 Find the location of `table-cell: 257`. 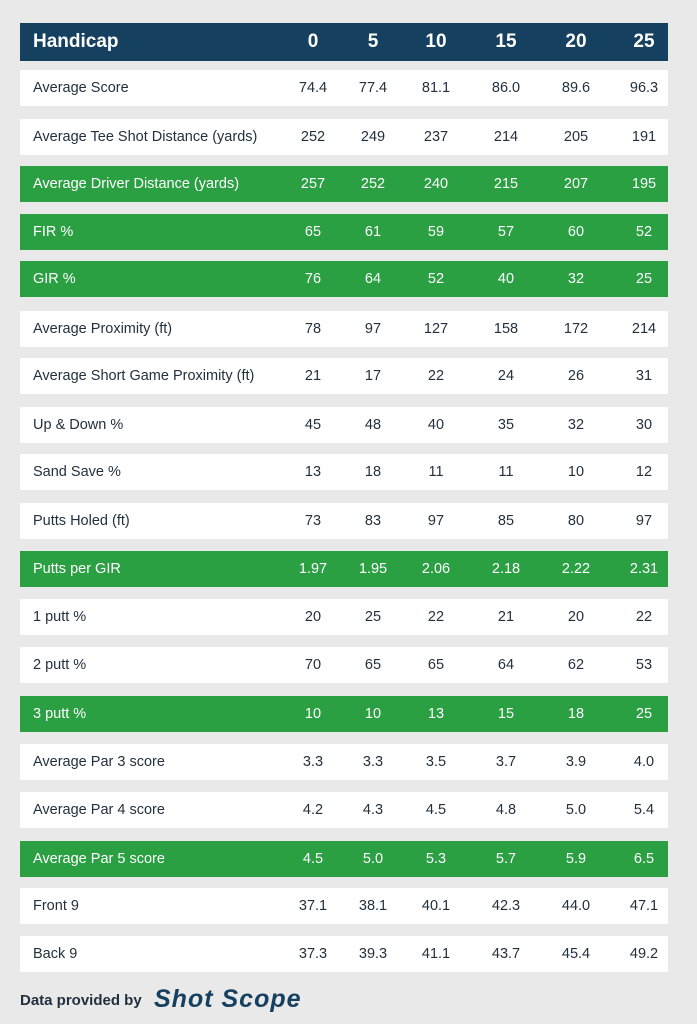

table-cell: 257 is located at coordinates (313, 184).